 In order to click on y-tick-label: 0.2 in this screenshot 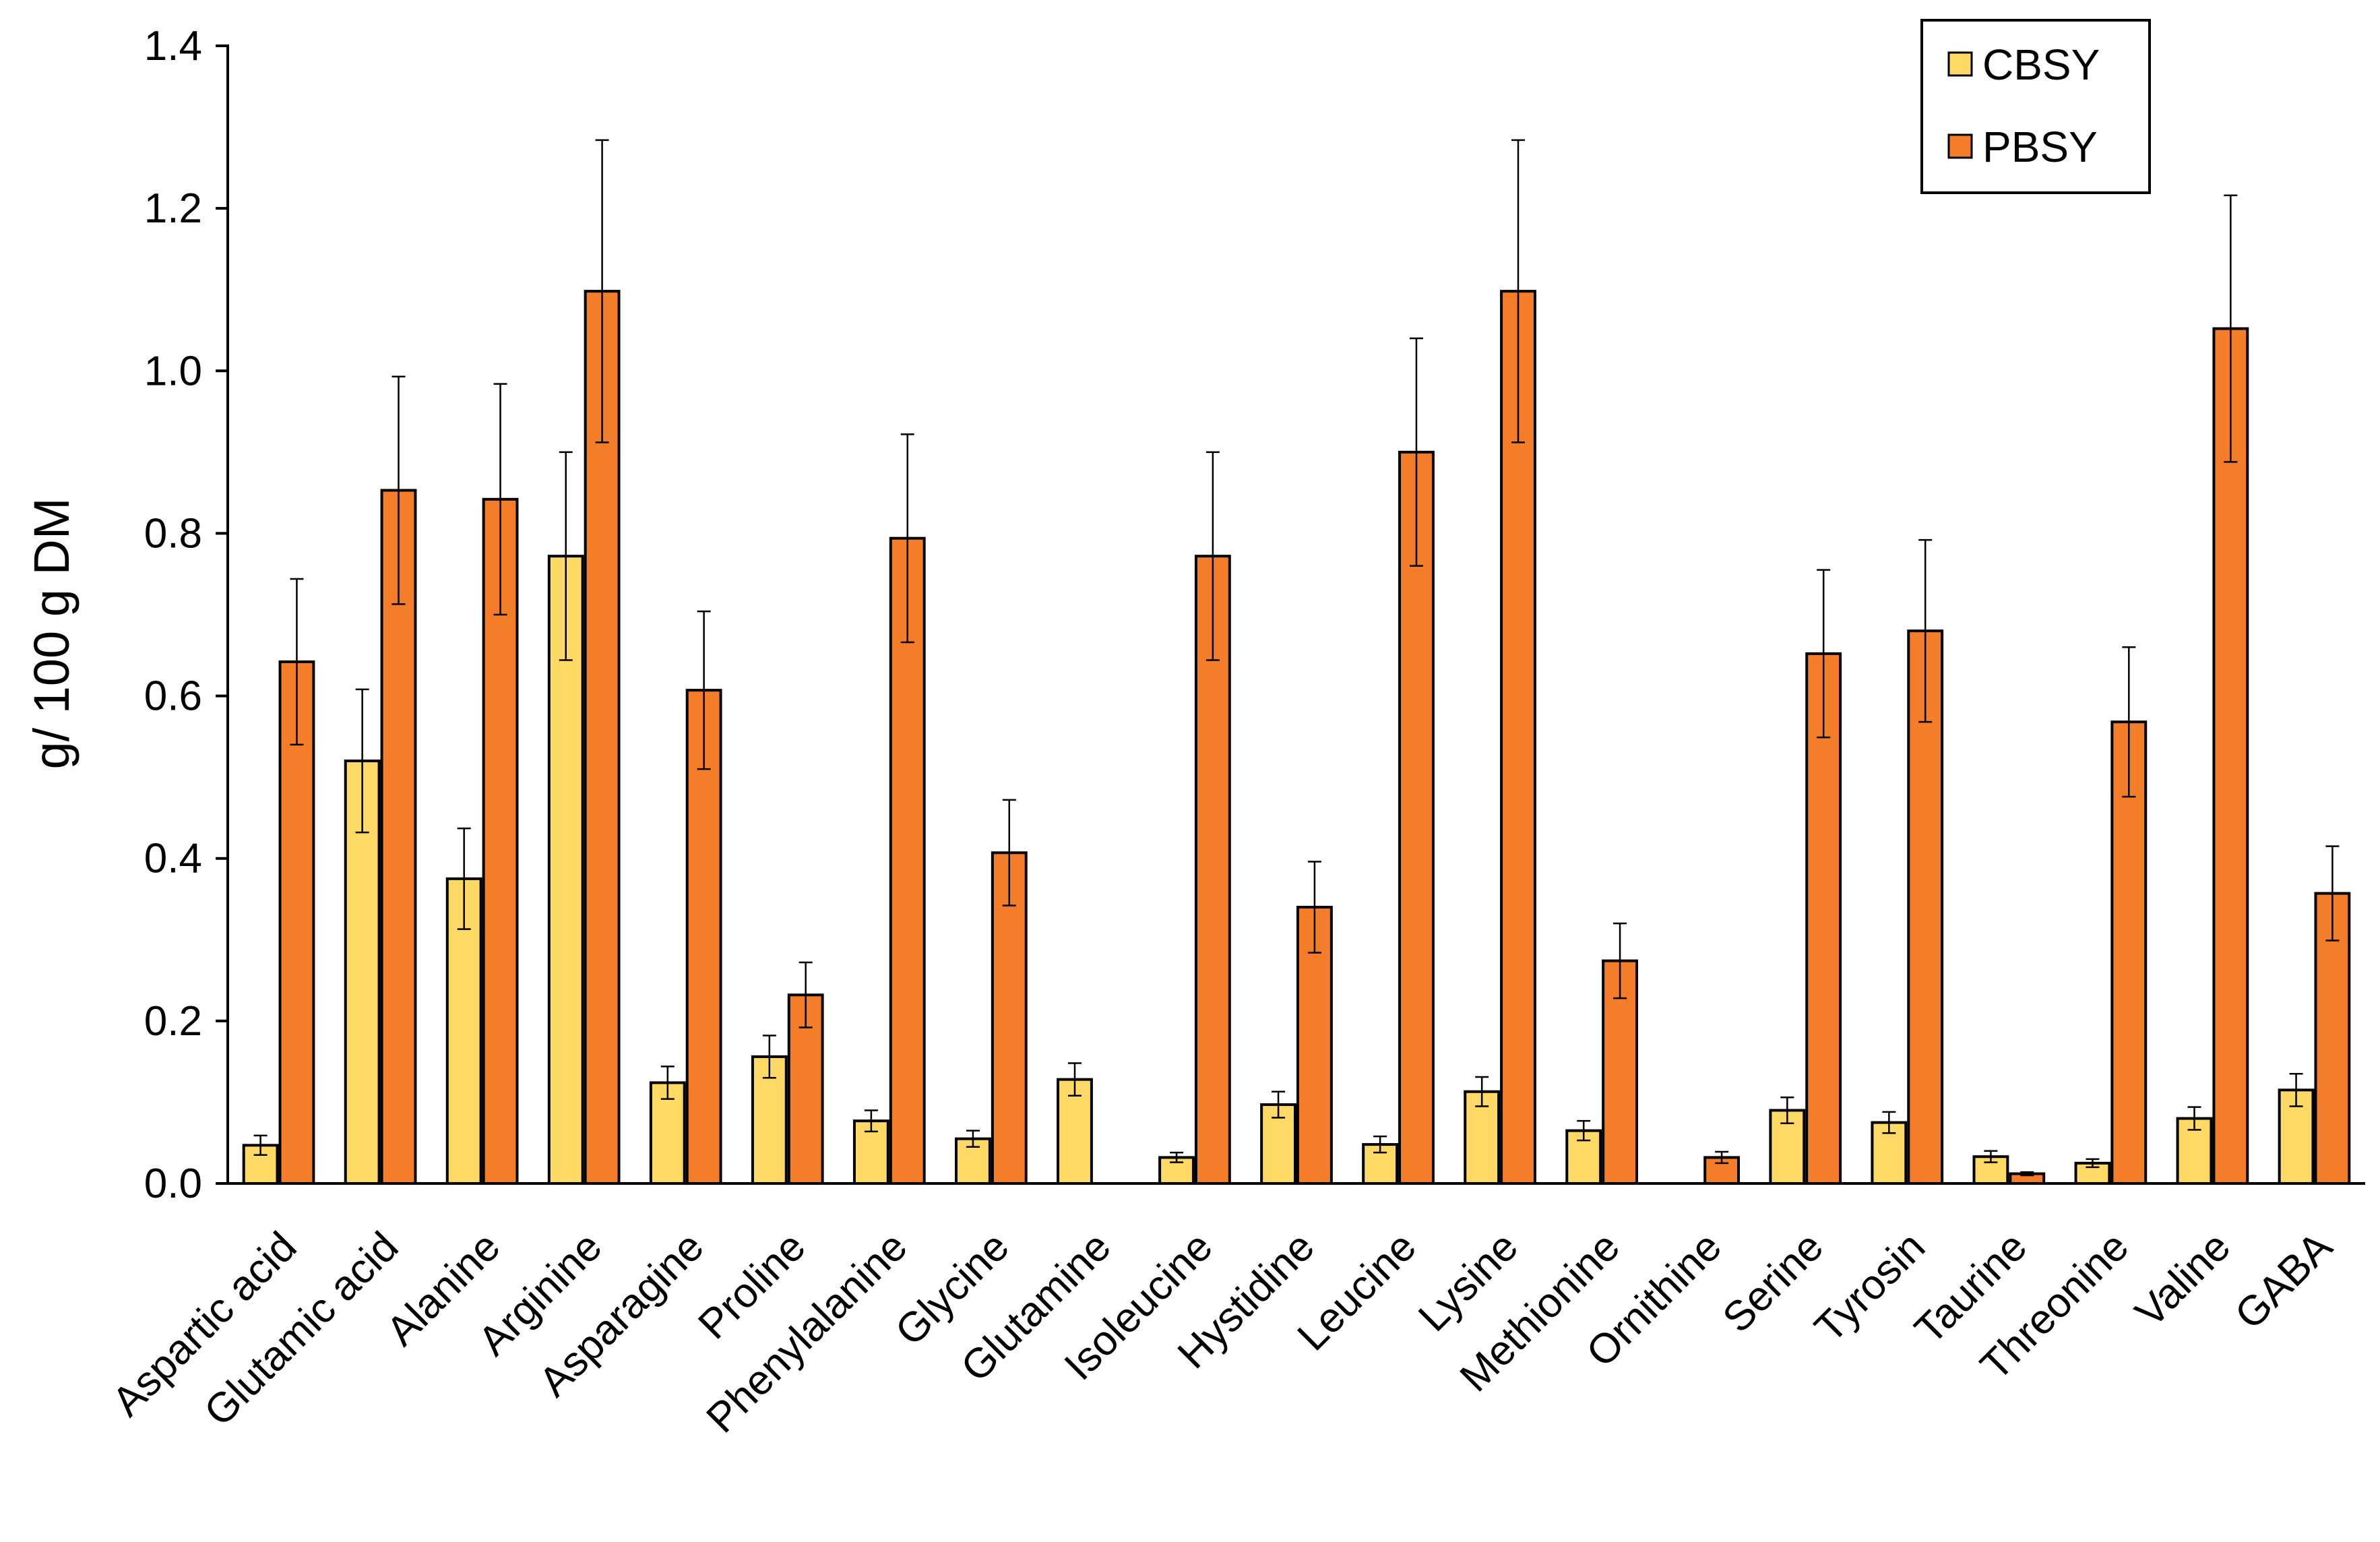, I will do `click(173, 1022)`.